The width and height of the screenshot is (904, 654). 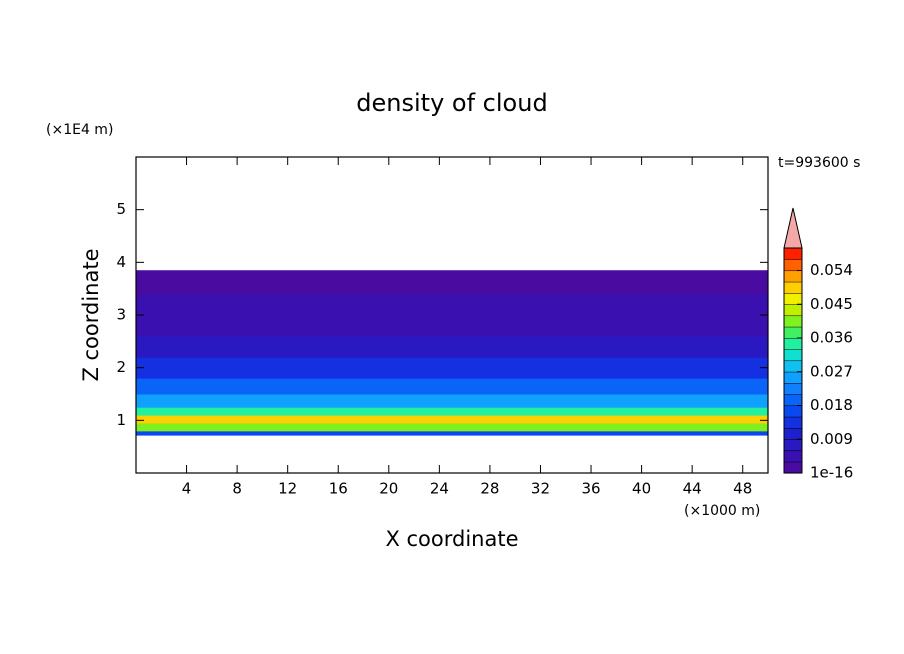 What do you see at coordinates (831, 338) in the screenshot?
I see `colorbar-tick-label: 0.036` at bounding box center [831, 338].